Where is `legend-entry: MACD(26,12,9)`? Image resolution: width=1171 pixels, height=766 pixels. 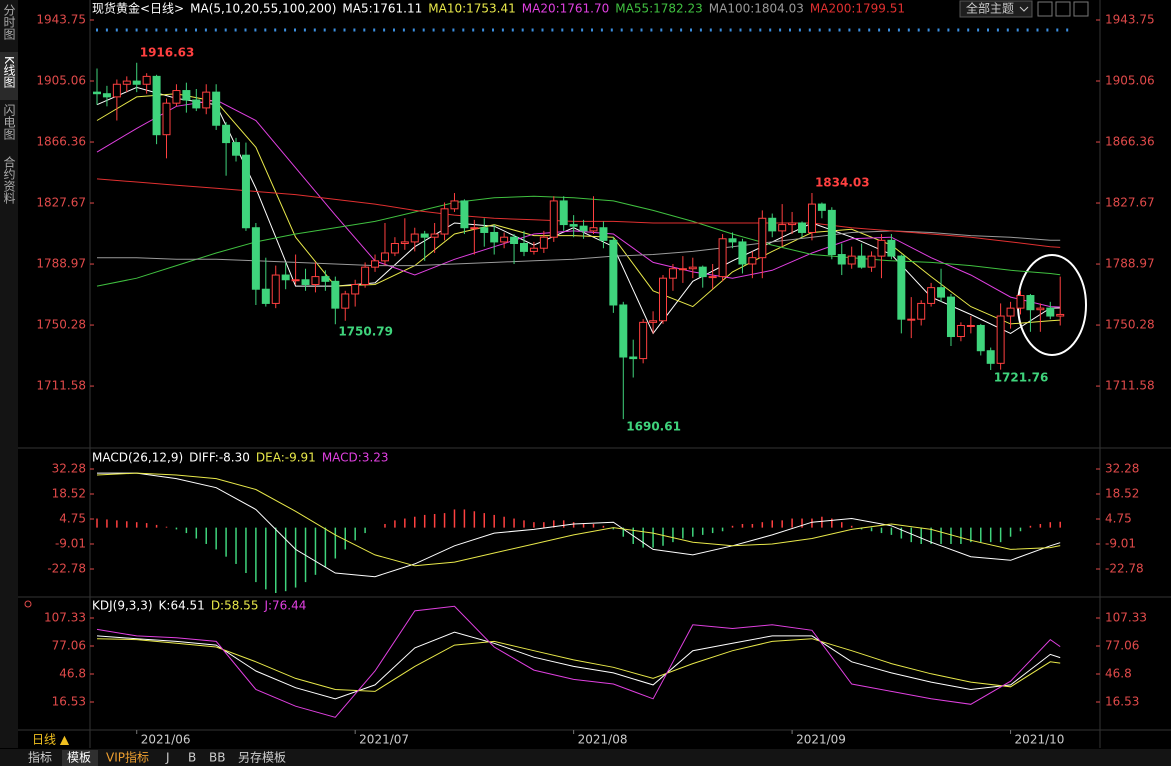 legend-entry: MACD(26,12,9) is located at coordinates (137, 458).